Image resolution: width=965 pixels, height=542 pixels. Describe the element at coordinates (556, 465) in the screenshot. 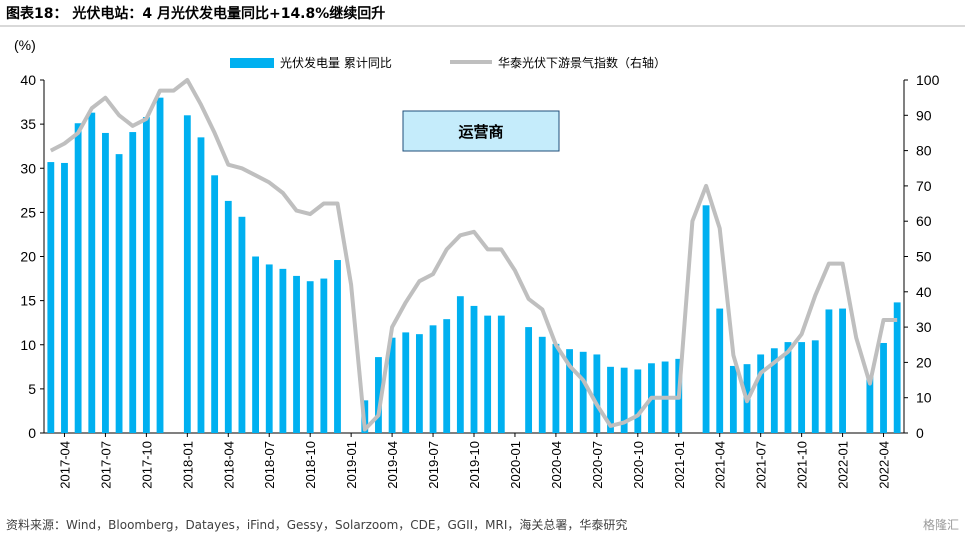

I see `x-tick-label: 2020-04` at that location.